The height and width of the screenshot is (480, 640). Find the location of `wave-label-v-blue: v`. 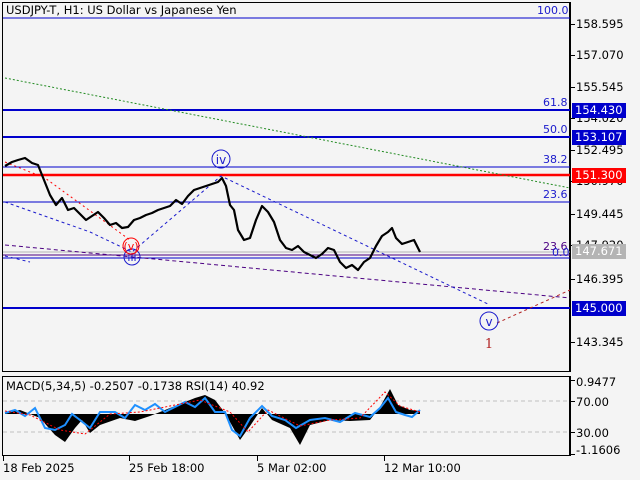

wave-label-v-blue: v is located at coordinates (489, 321).